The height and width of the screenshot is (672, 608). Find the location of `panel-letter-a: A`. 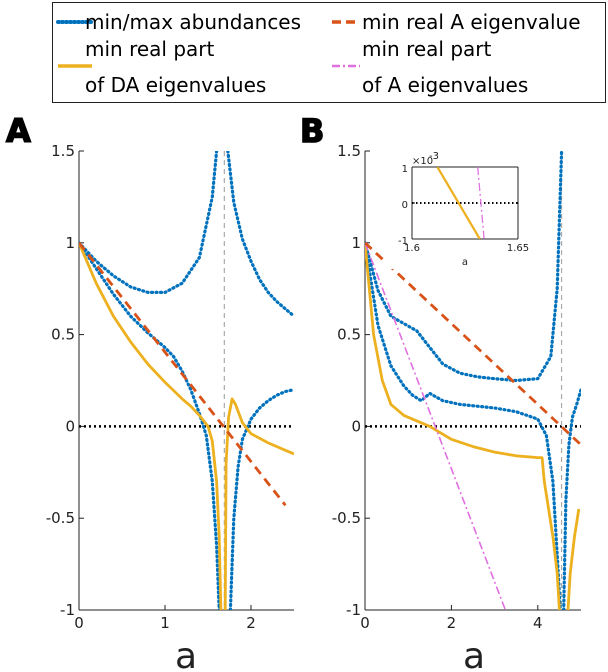

panel-letter-a: A is located at coordinates (18, 131).